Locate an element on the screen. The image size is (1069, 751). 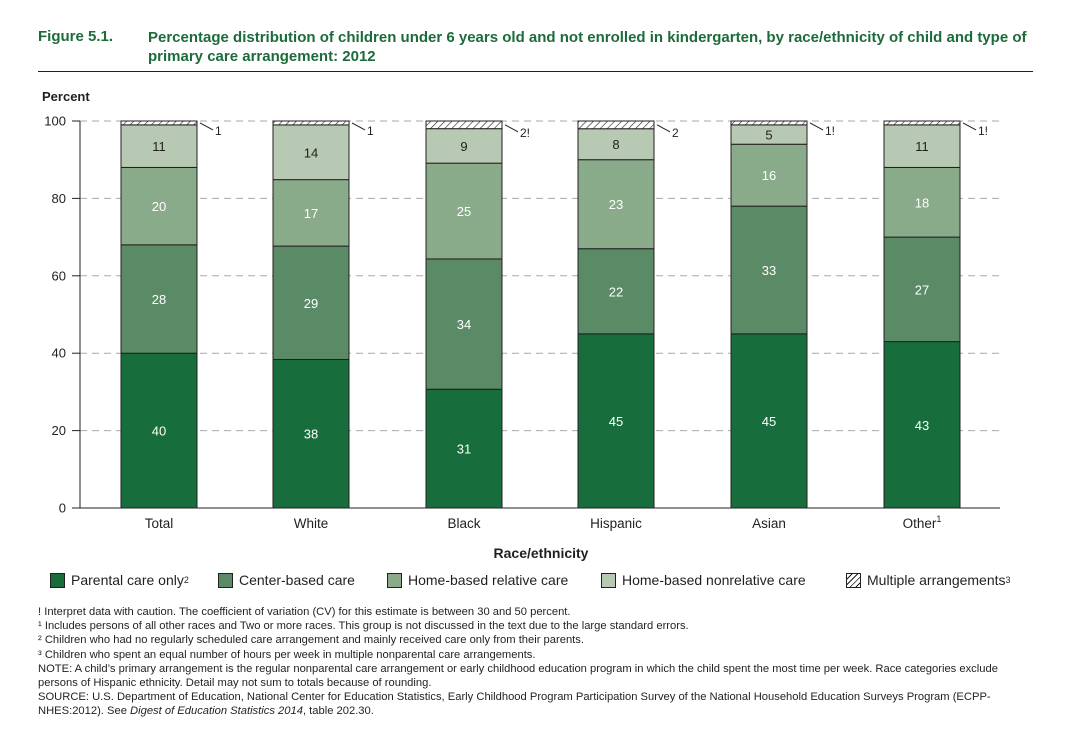
data-label: 14 is located at coordinates (311, 152).